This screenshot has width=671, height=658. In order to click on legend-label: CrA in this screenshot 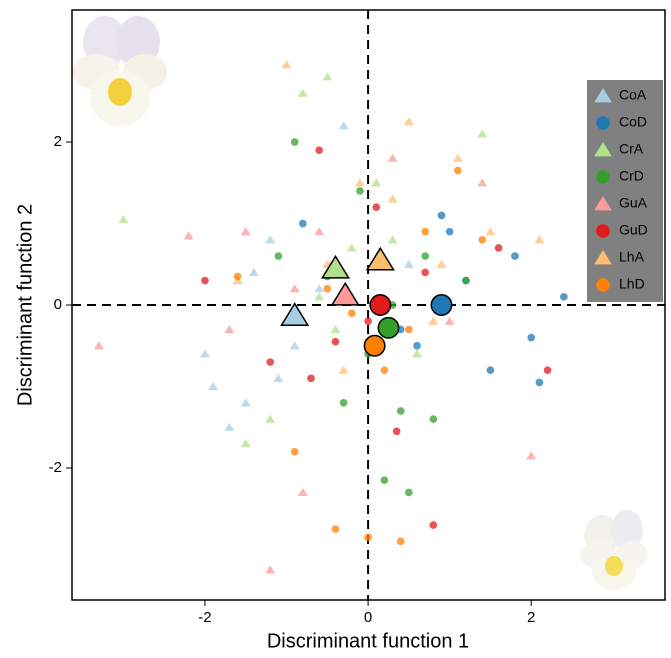, I will do `click(631, 149)`.